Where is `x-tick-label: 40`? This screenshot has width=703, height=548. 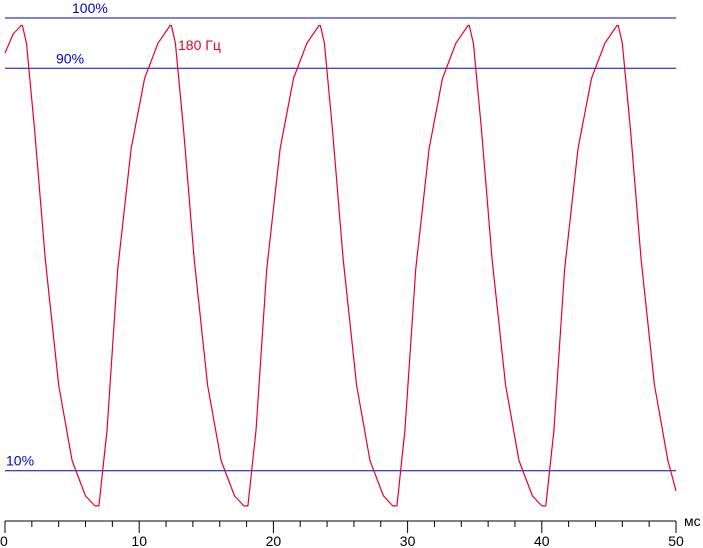
x-tick-label: 40 is located at coordinates (542, 540).